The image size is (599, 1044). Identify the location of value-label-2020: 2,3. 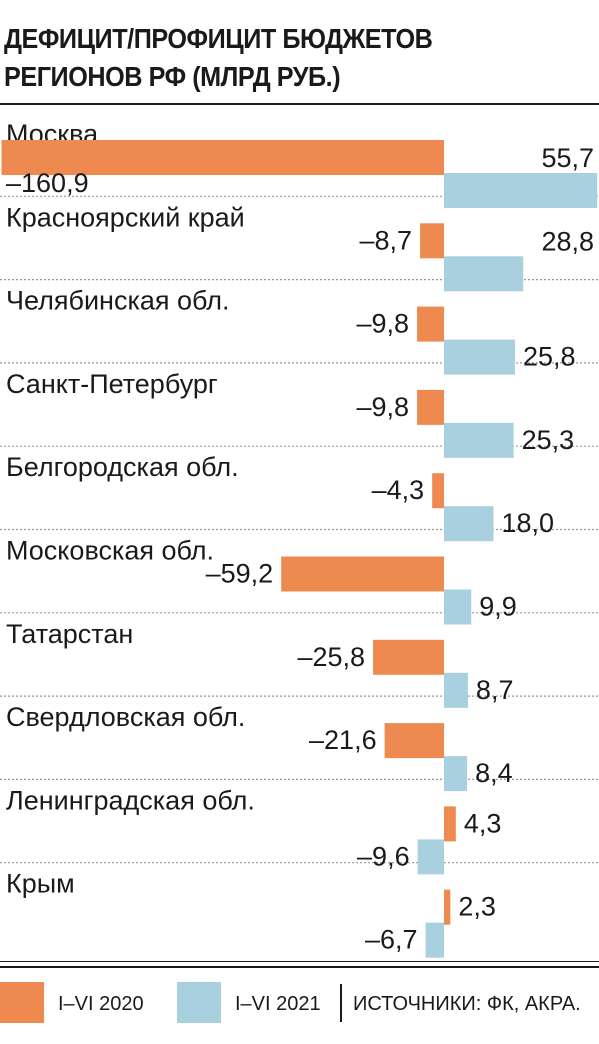
(477, 907).